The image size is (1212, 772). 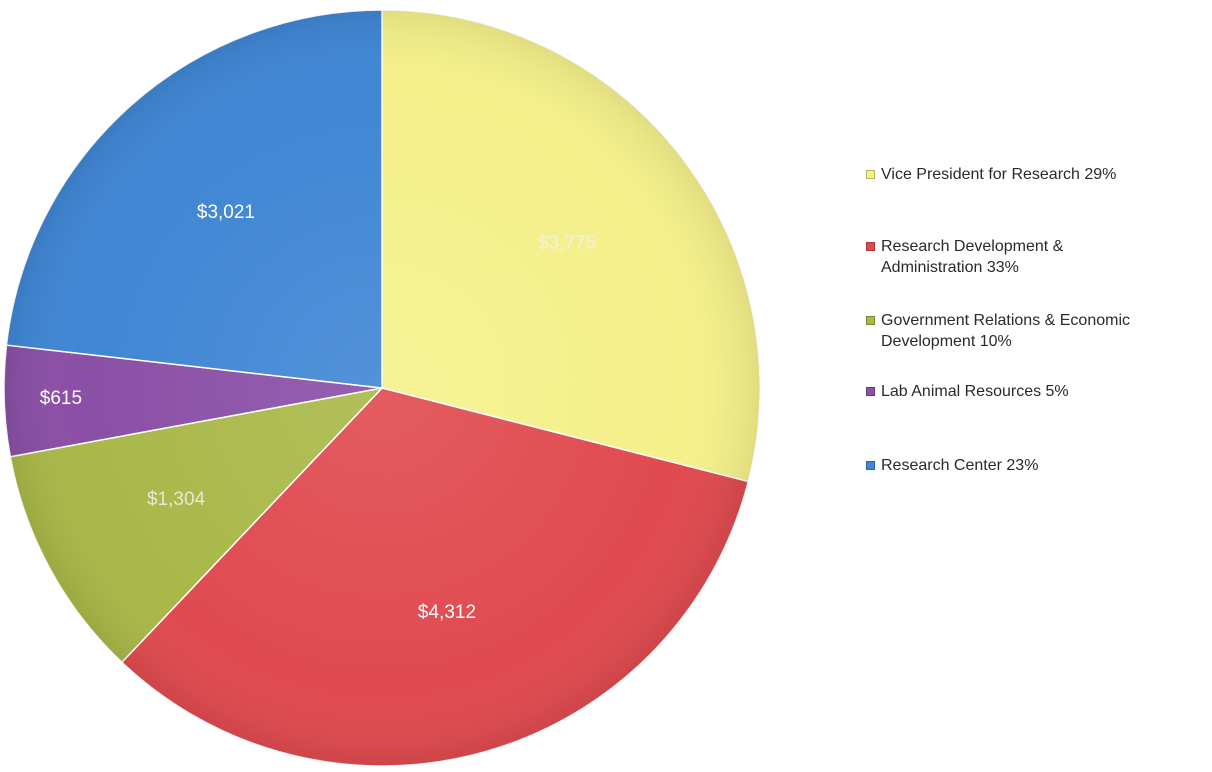 I want to click on pie-value-label-research-center: $3,021, so click(x=226, y=212).